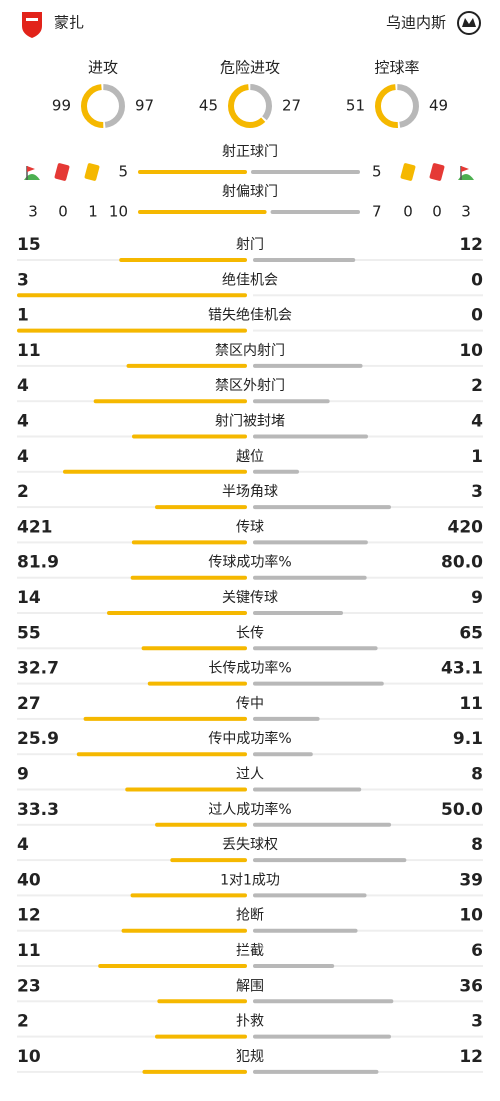 This screenshot has height=1101, width=500. What do you see at coordinates (462, 563) in the screenshot?
I see `stat-away: 80.0` at bounding box center [462, 563].